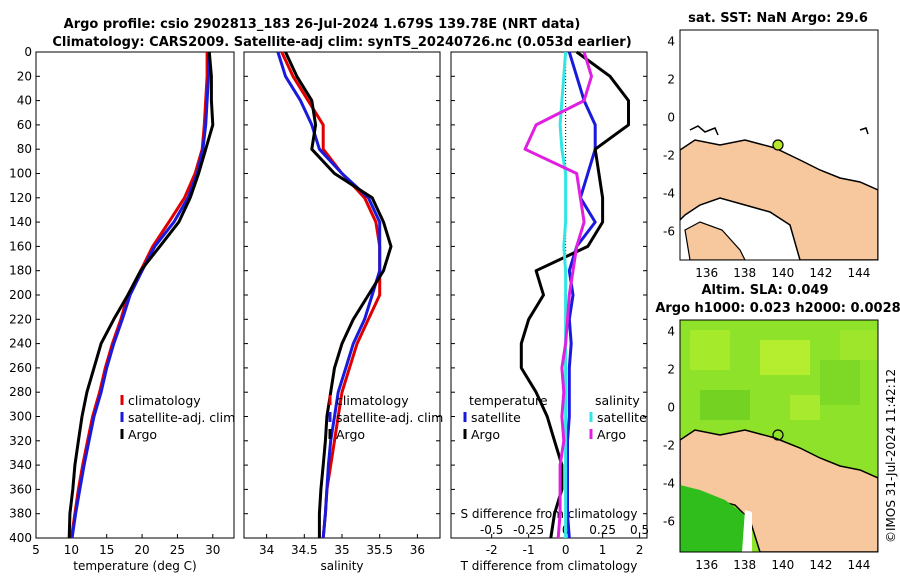 This screenshot has width=900, height=584. I want to click on y-tick-label: 200, so click(20, 295).